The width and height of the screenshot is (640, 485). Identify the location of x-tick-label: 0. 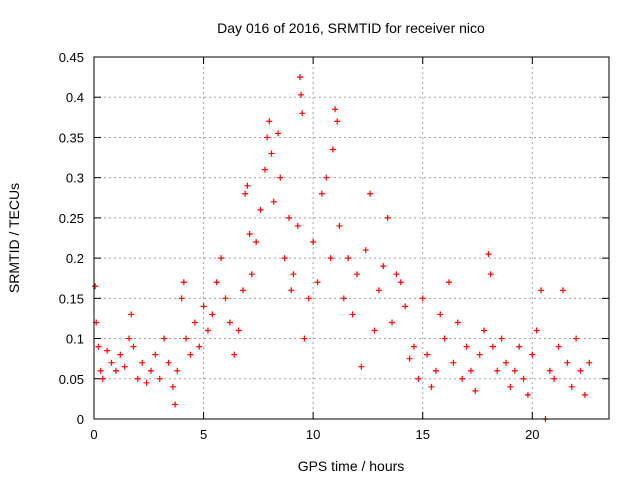
(93, 434).